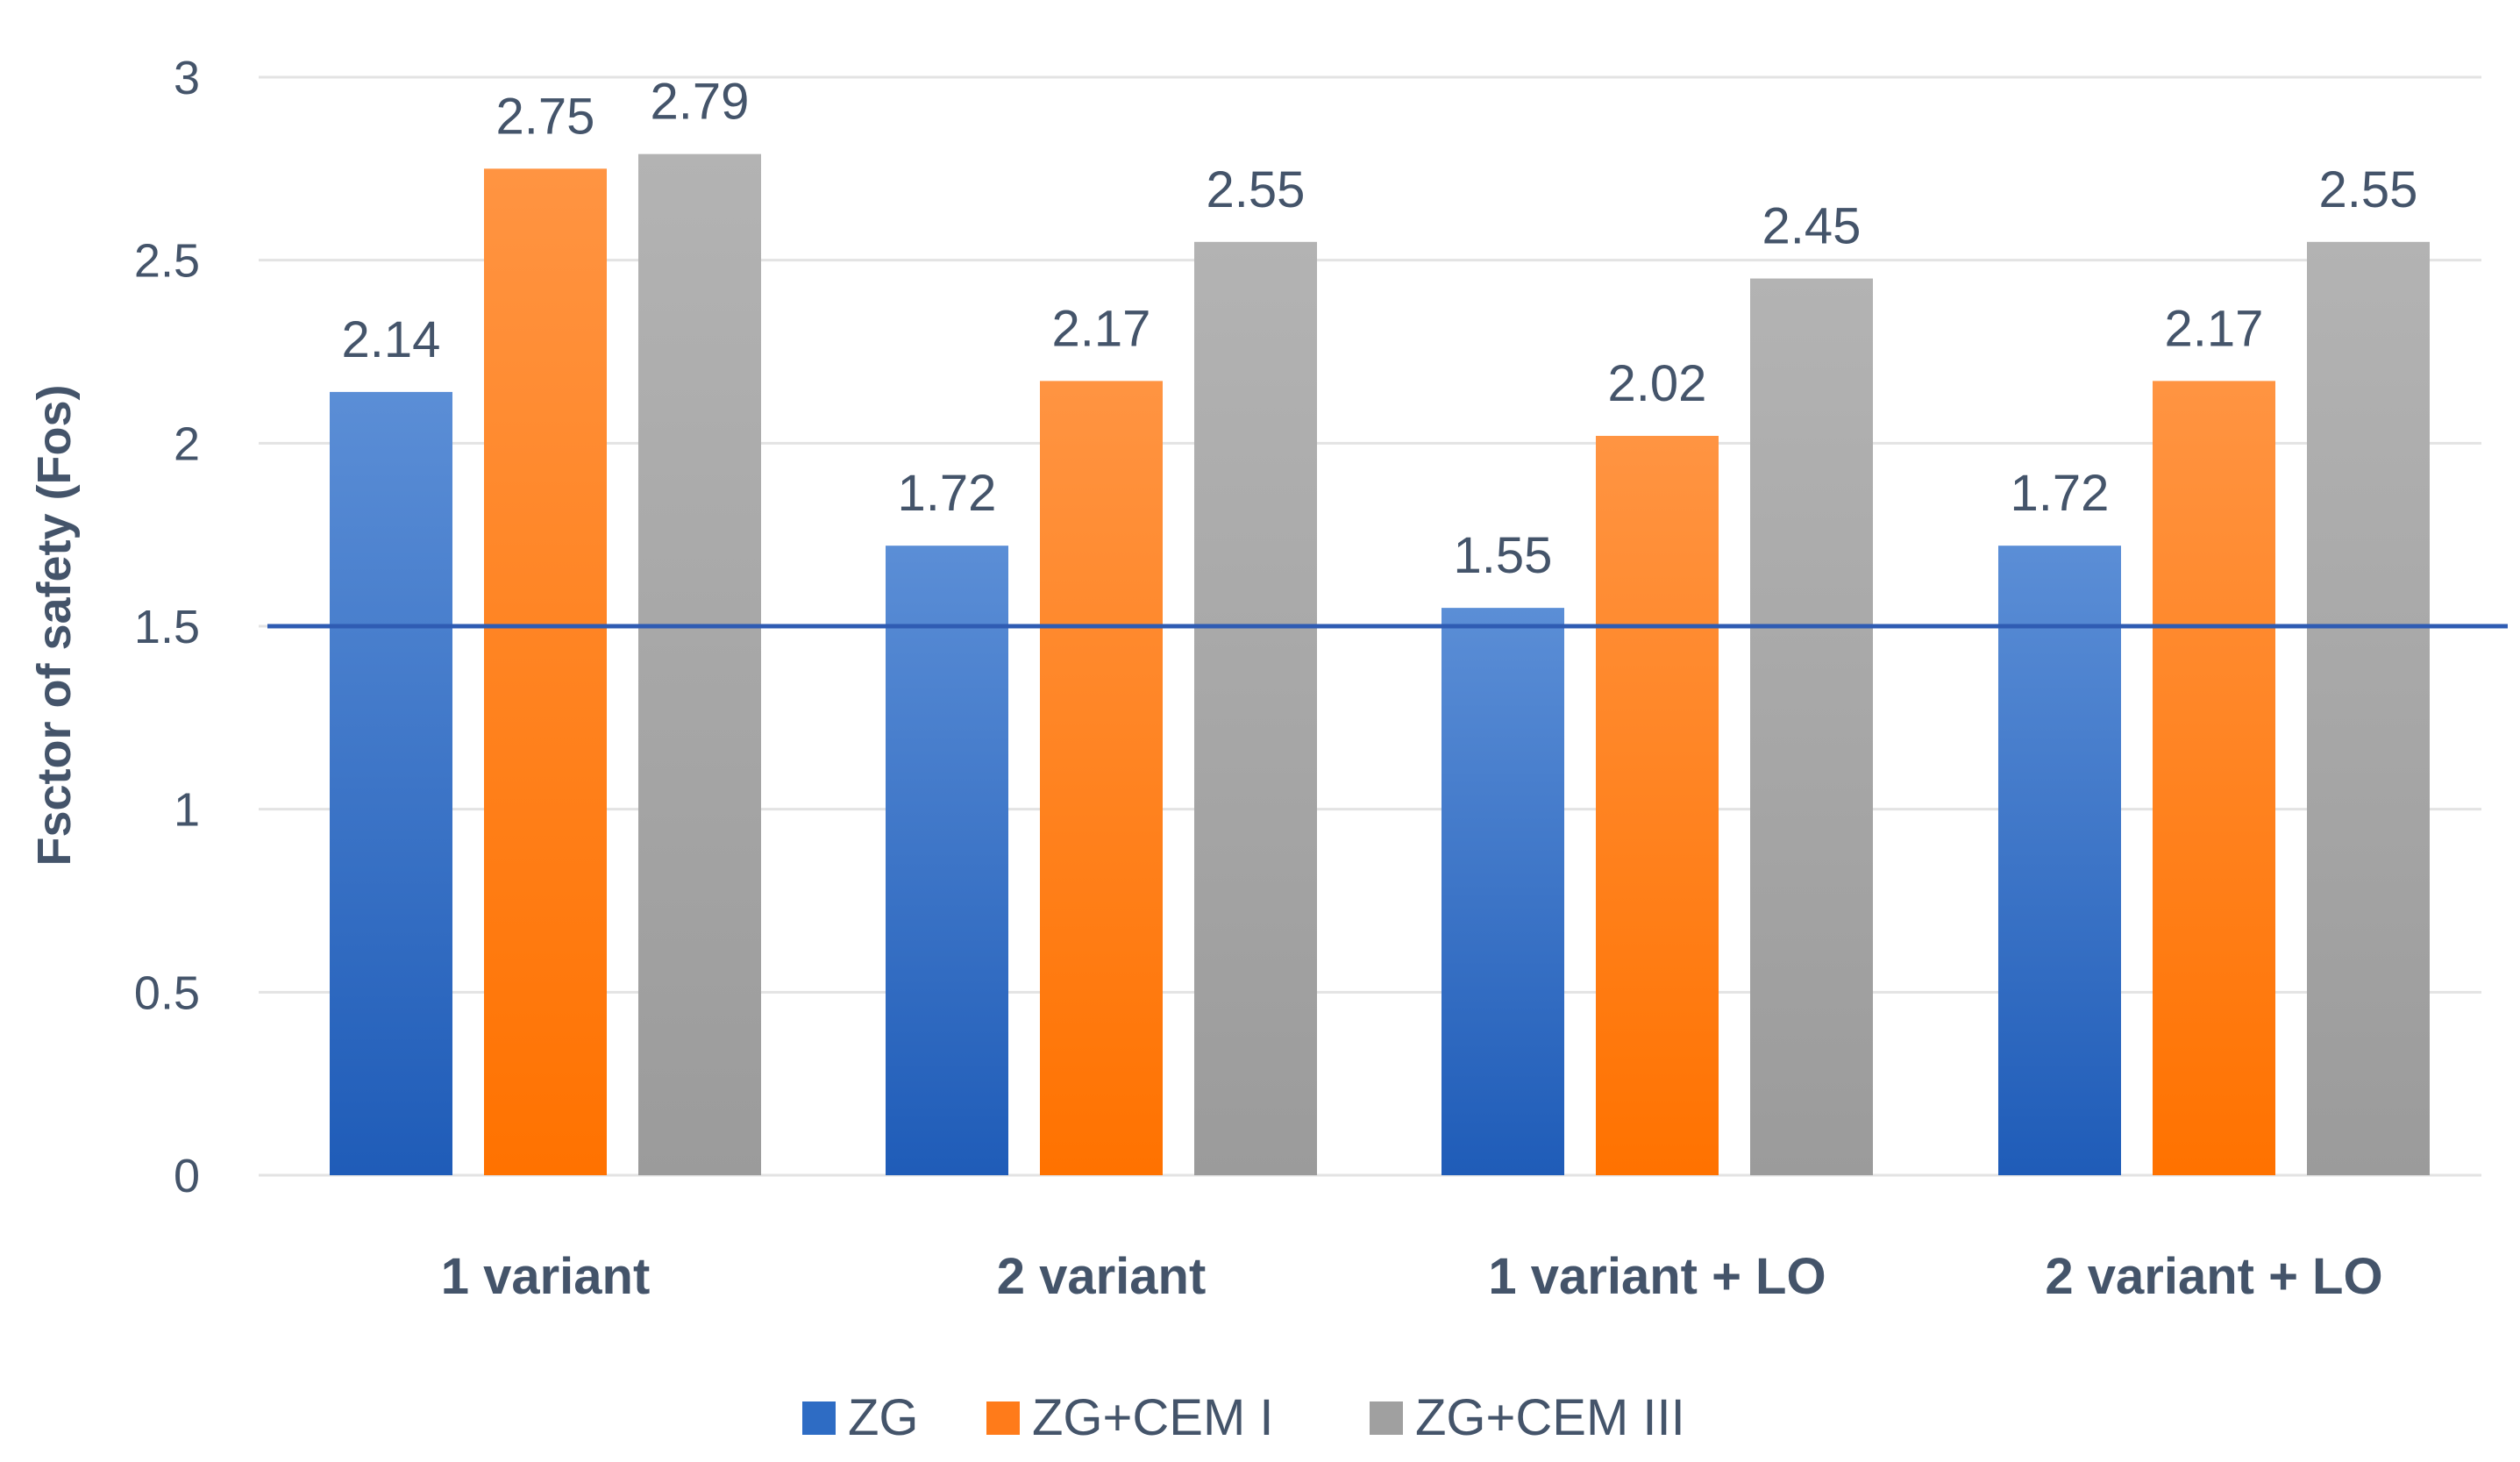 The width and height of the screenshot is (2520, 1462). I want to click on data-label: 2.14, so click(391, 339).